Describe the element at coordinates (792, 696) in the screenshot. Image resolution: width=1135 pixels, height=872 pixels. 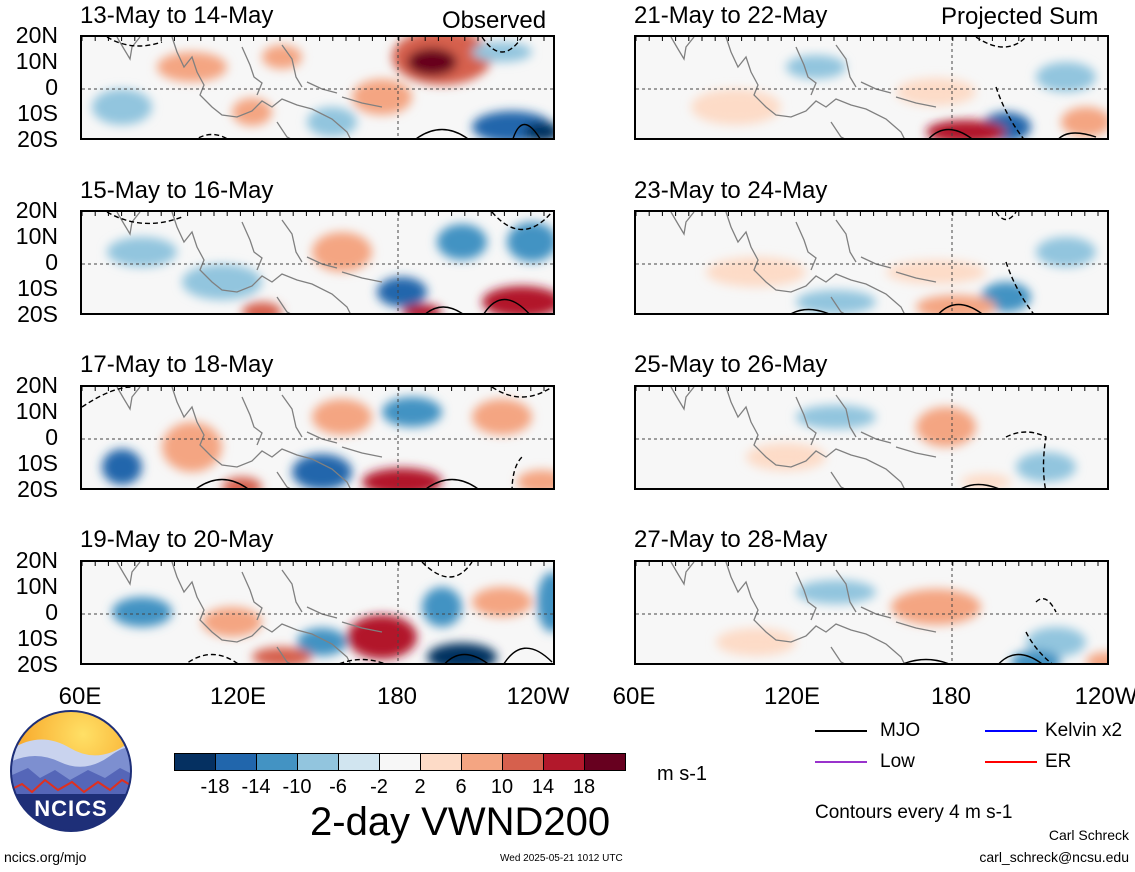
I see `x-label-120e-right: 120E` at that location.